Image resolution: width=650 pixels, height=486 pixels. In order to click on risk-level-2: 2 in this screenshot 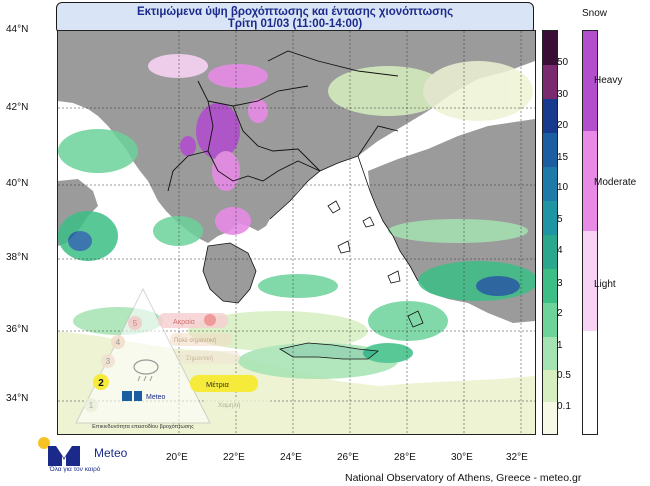, I will do `click(101, 383)`.